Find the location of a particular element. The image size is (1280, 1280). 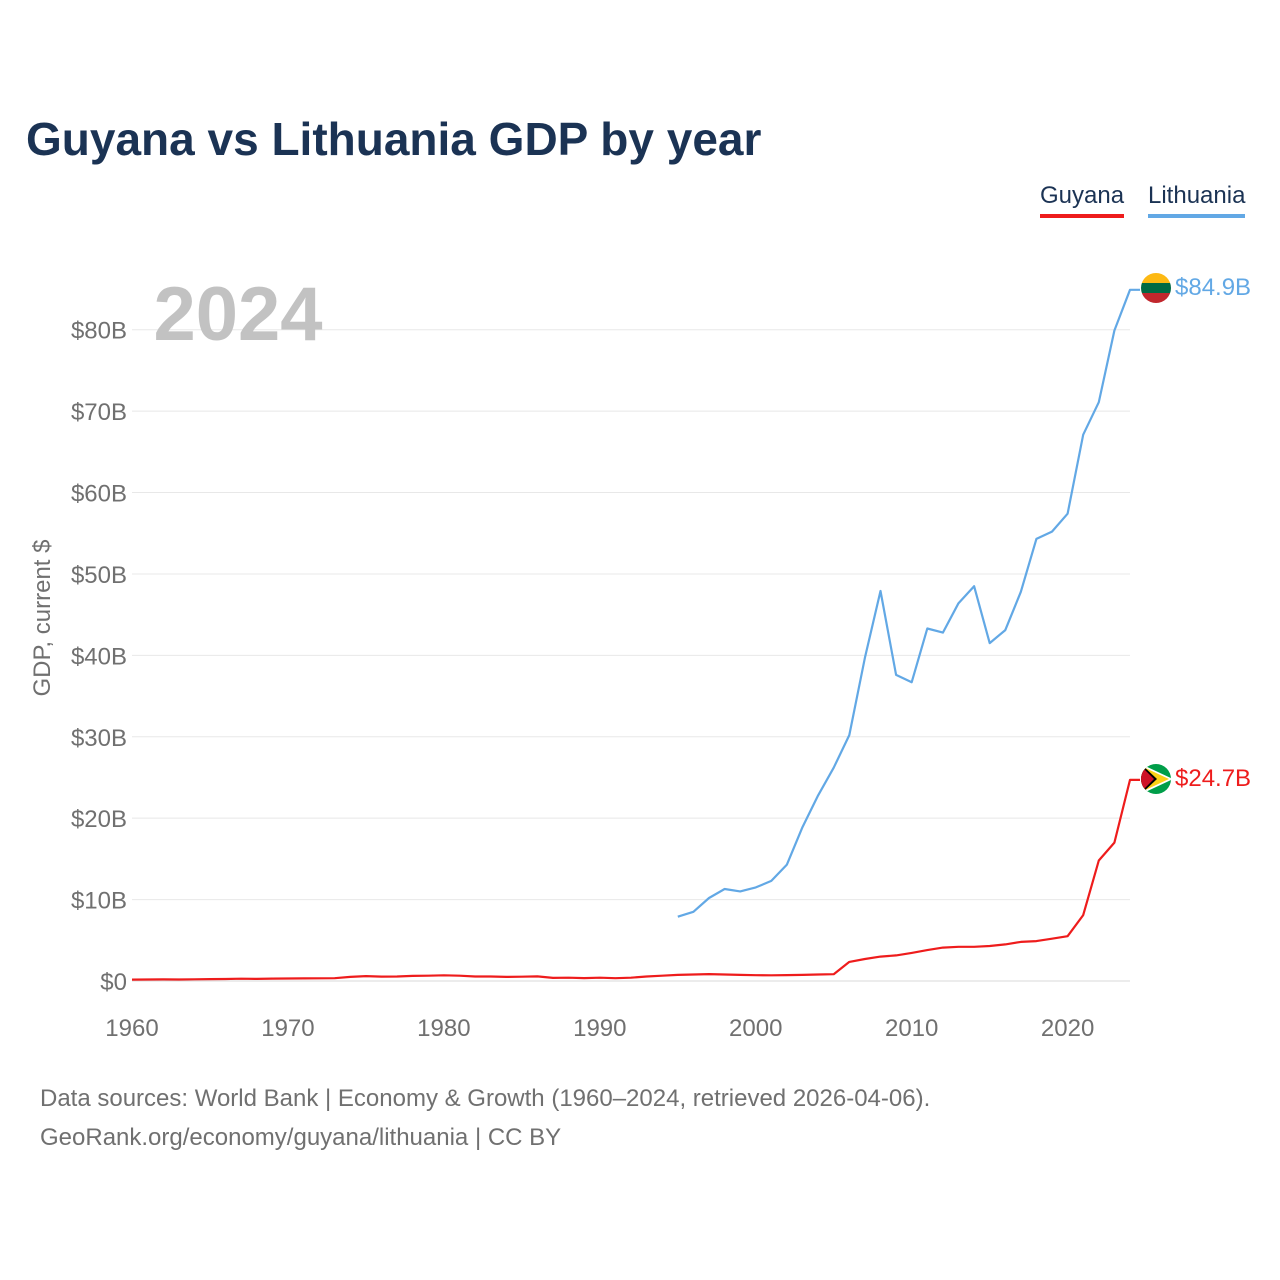

y-tick-label: $70B is located at coordinates (99, 412).